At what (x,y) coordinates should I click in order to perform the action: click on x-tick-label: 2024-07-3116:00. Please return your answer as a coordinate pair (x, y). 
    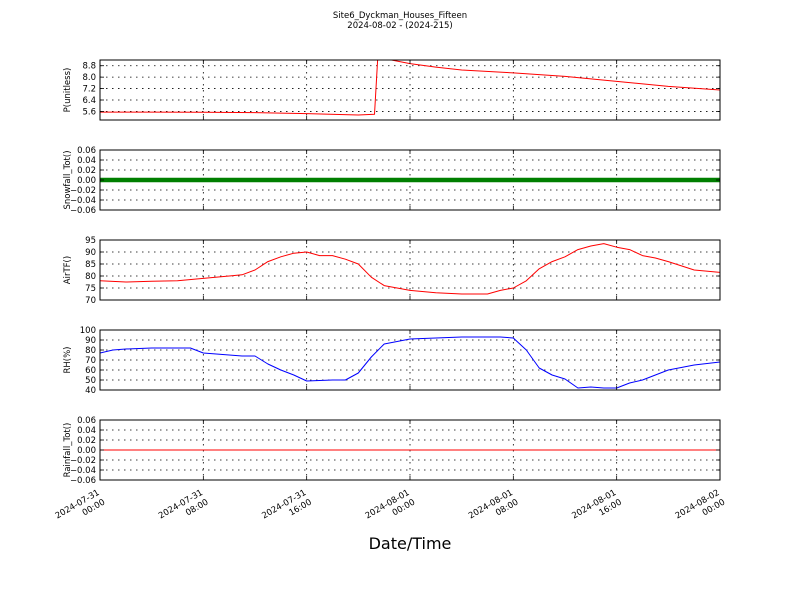
    Looking at the image, I should click on (286, 509).